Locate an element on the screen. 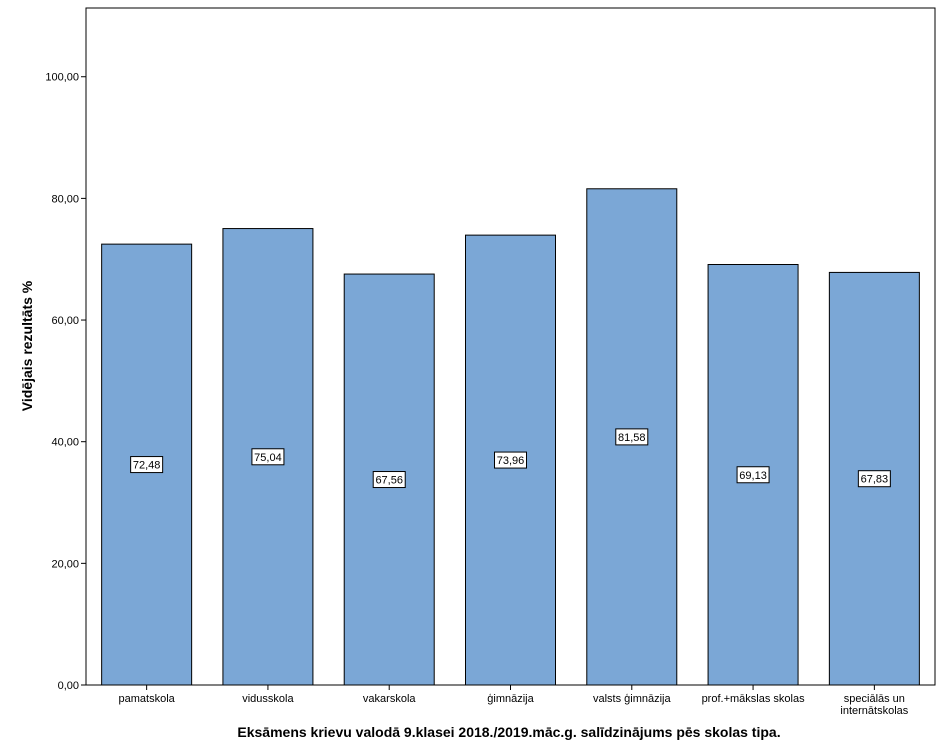 Image resolution: width=945 pixels, height=756 pixels. x-tick-label-line: valsts ģimnāzija is located at coordinates (632, 698).